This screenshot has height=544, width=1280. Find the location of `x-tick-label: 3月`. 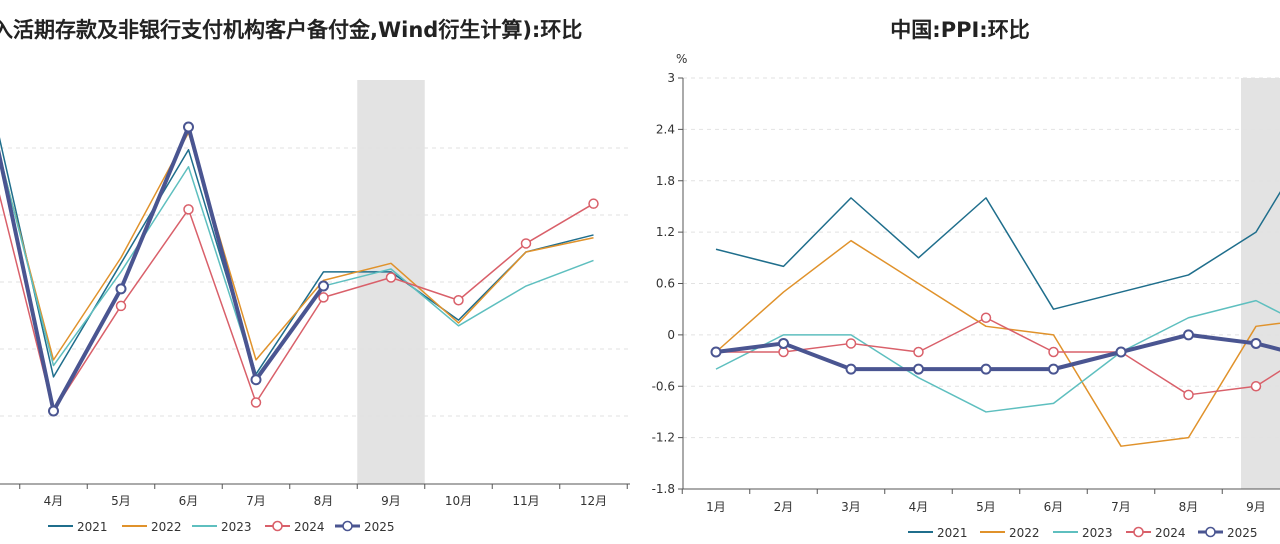

x-tick-label: 3月 is located at coordinates (851, 507).